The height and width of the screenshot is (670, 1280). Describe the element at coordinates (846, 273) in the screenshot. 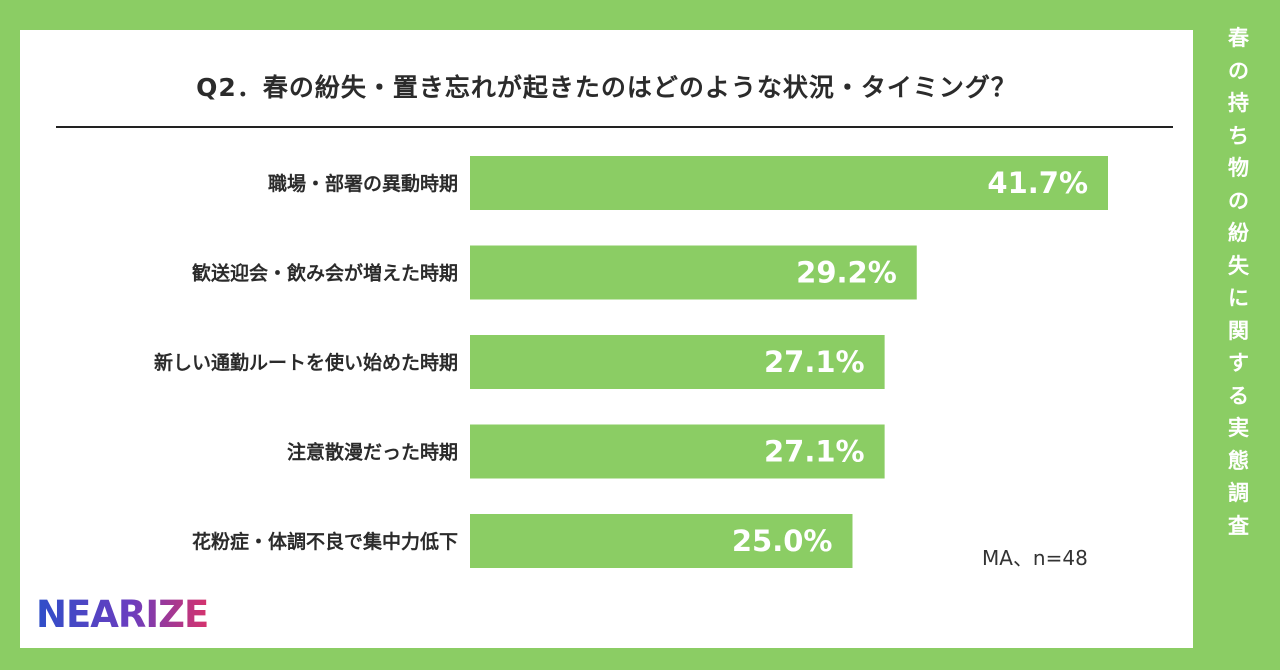

I see `data-label: 29.2%` at that location.